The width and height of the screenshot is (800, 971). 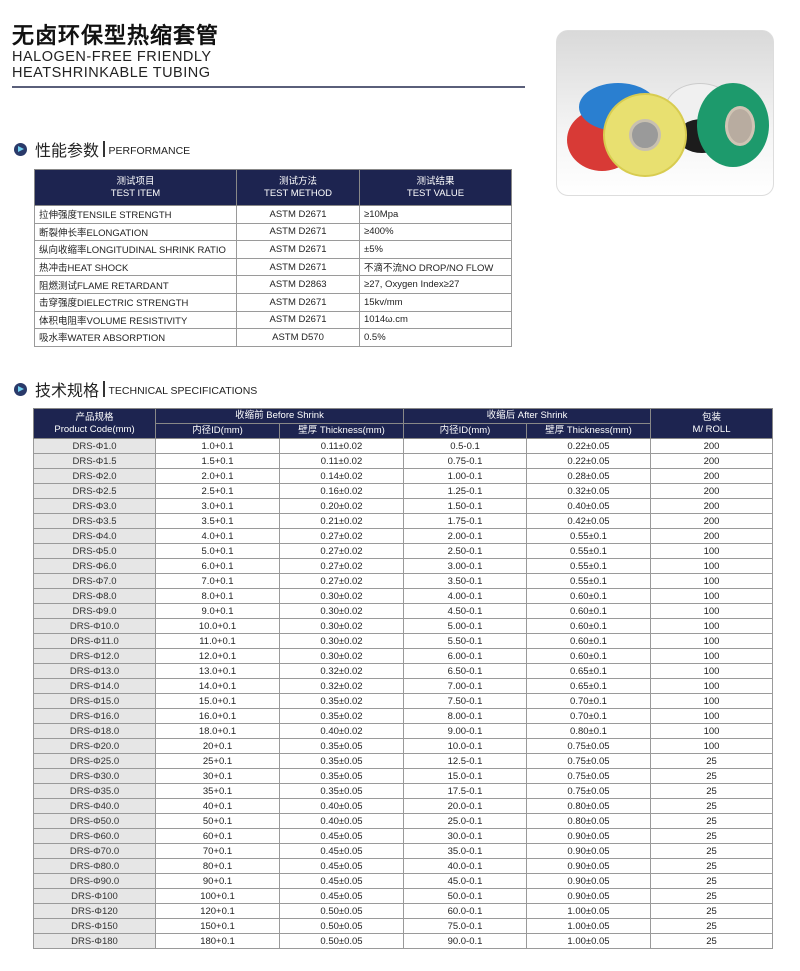 What do you see at coordinates (217, 806) in the screenshot?
I see `before-id: 40+0.1` at bounding box center [217, 806].